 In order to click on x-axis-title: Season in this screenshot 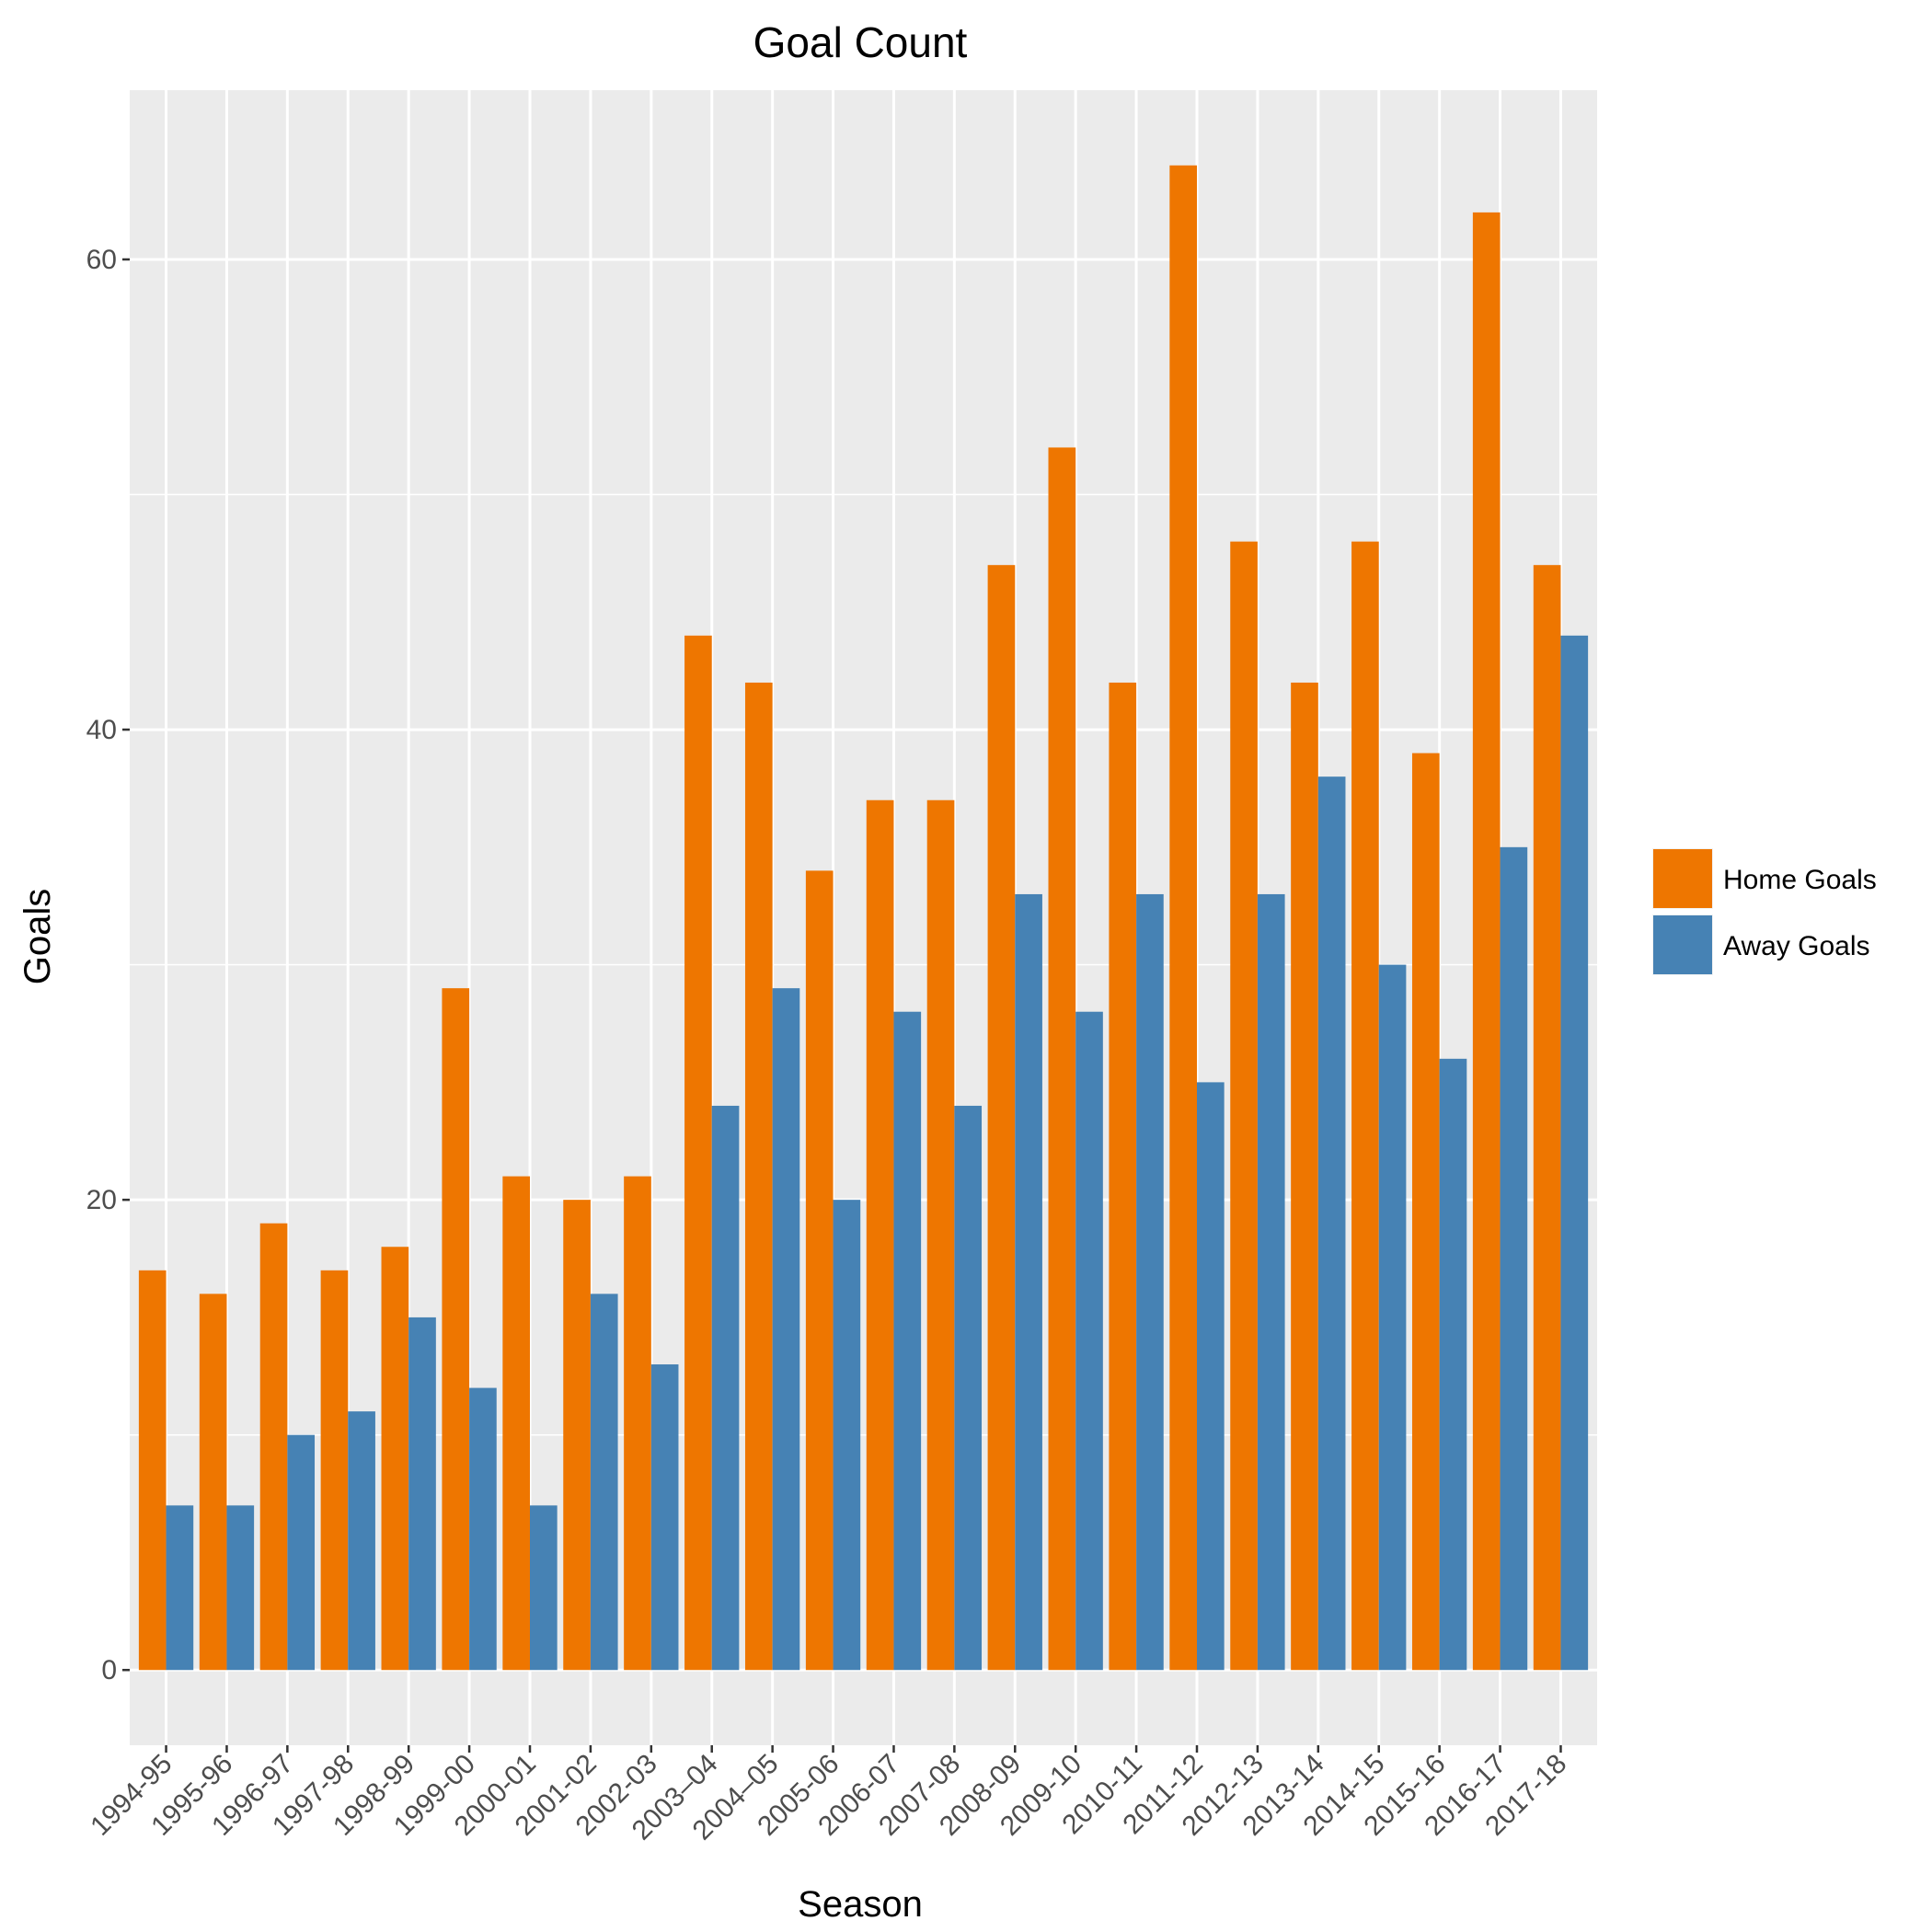, I will do `click(860, 1905)`.